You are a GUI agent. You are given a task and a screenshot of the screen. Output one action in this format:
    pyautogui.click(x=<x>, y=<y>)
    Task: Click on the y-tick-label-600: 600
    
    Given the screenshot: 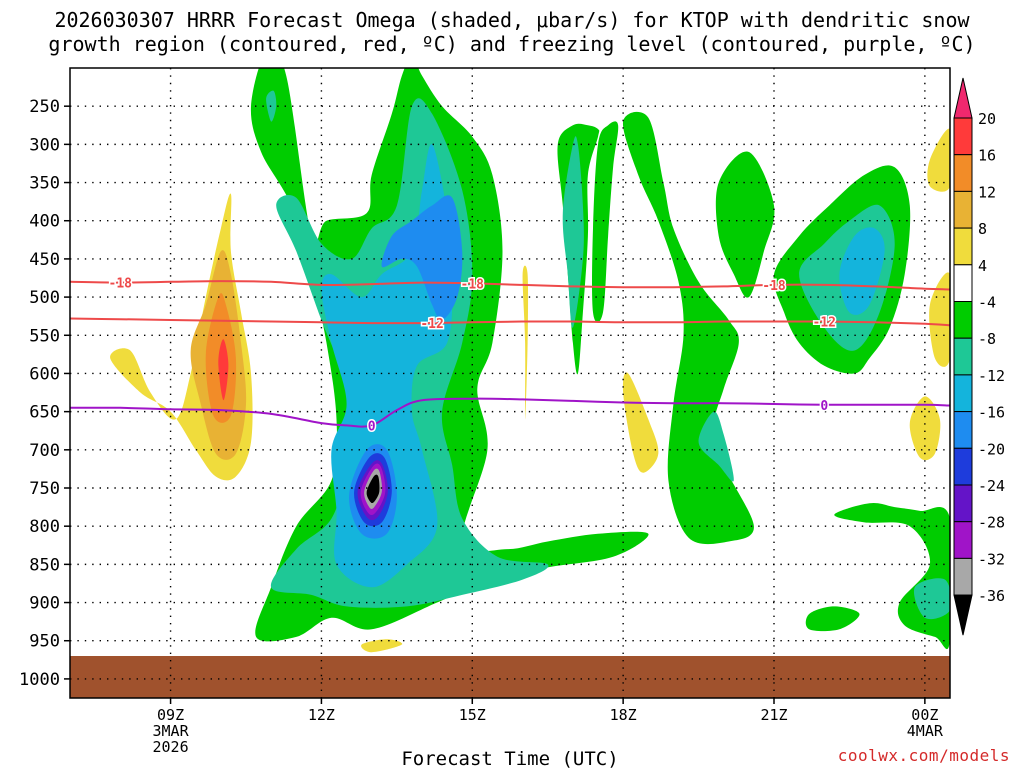 What is the action you would take?
    pyautogui.click(x=44, y=374)
    